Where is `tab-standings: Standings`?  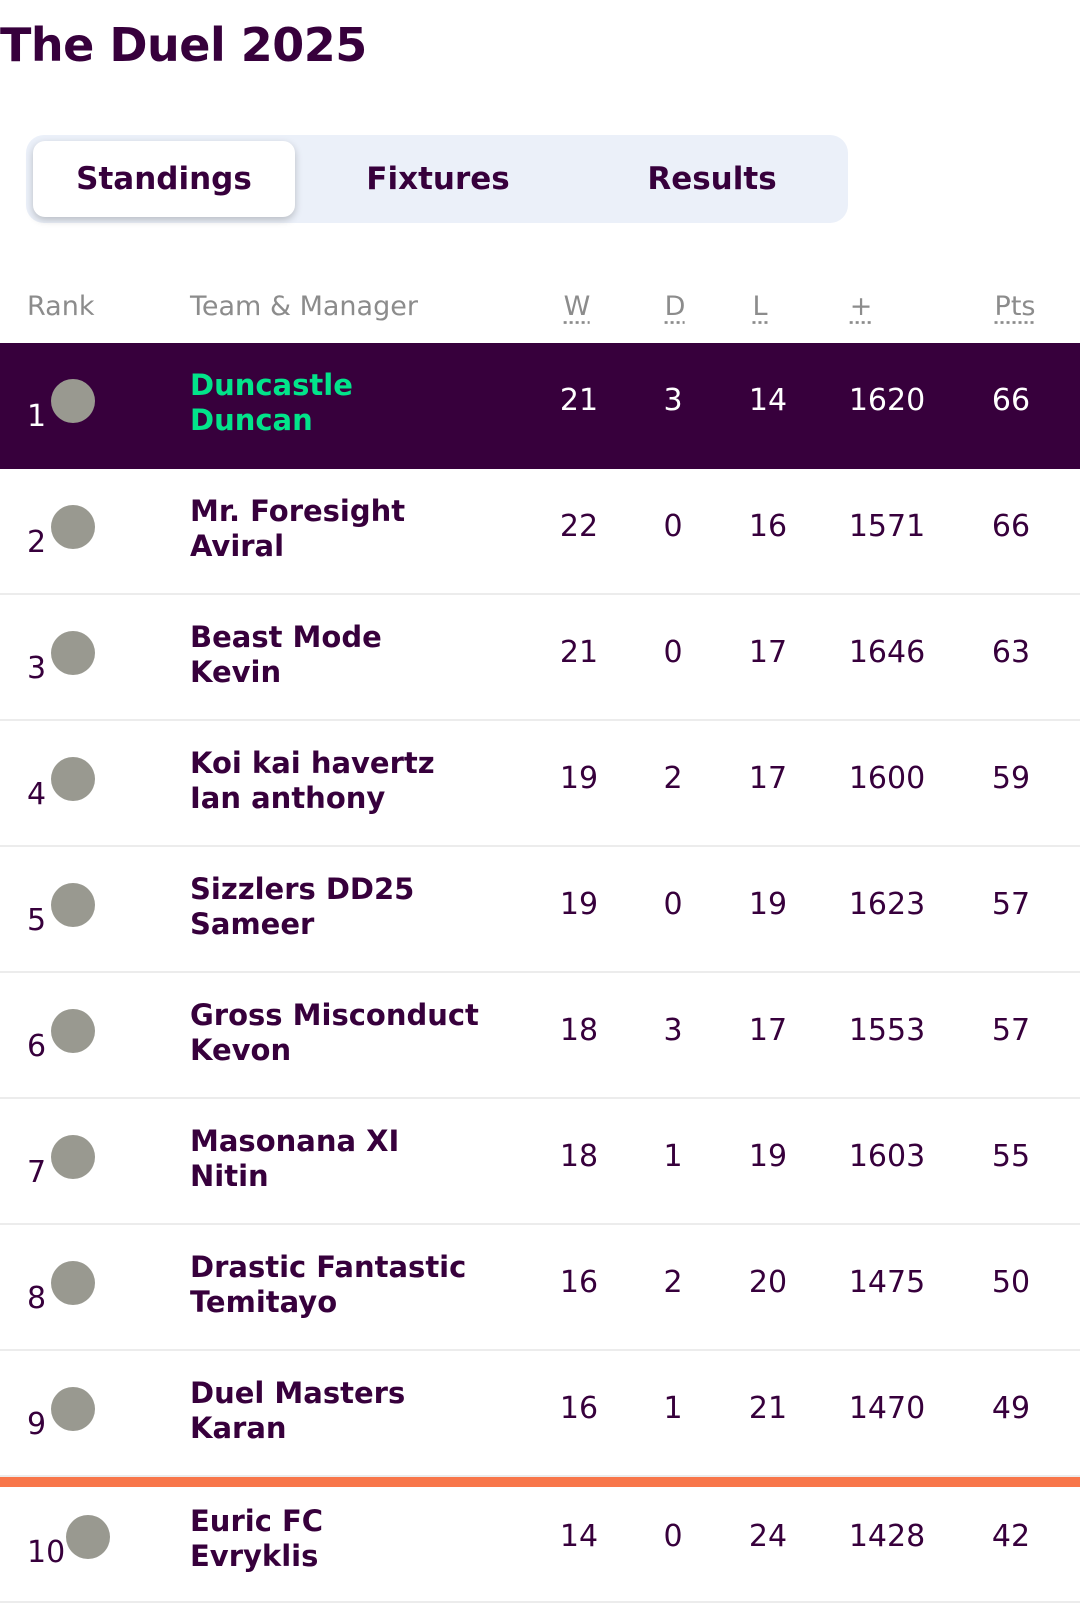 tab-standings: Standings is located at coordinates (164, 179).